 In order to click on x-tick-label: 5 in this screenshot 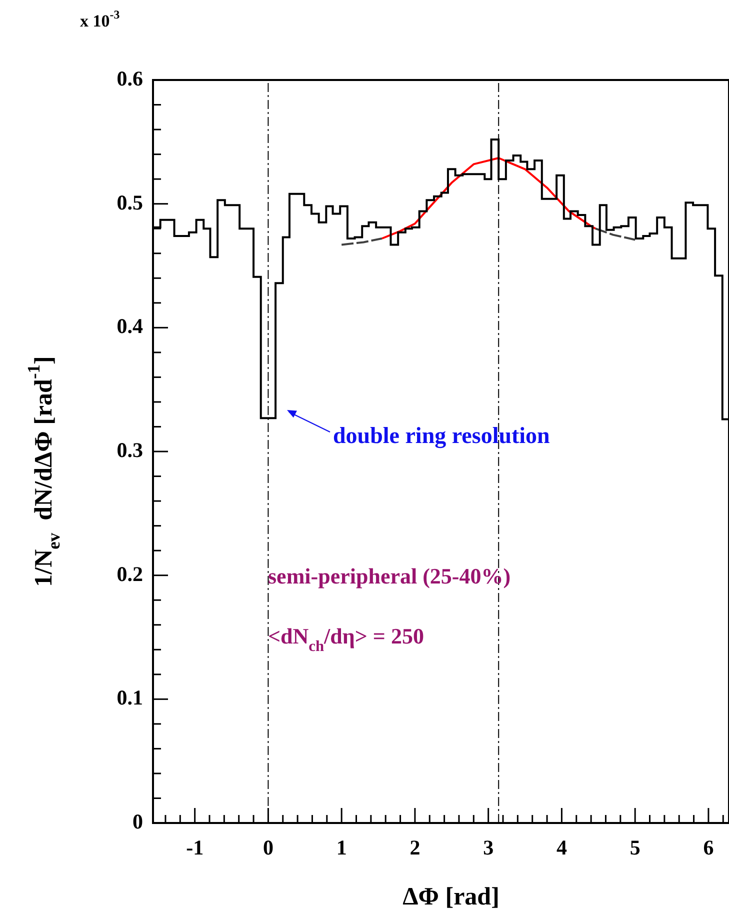, I will do `click(635, 847)`.